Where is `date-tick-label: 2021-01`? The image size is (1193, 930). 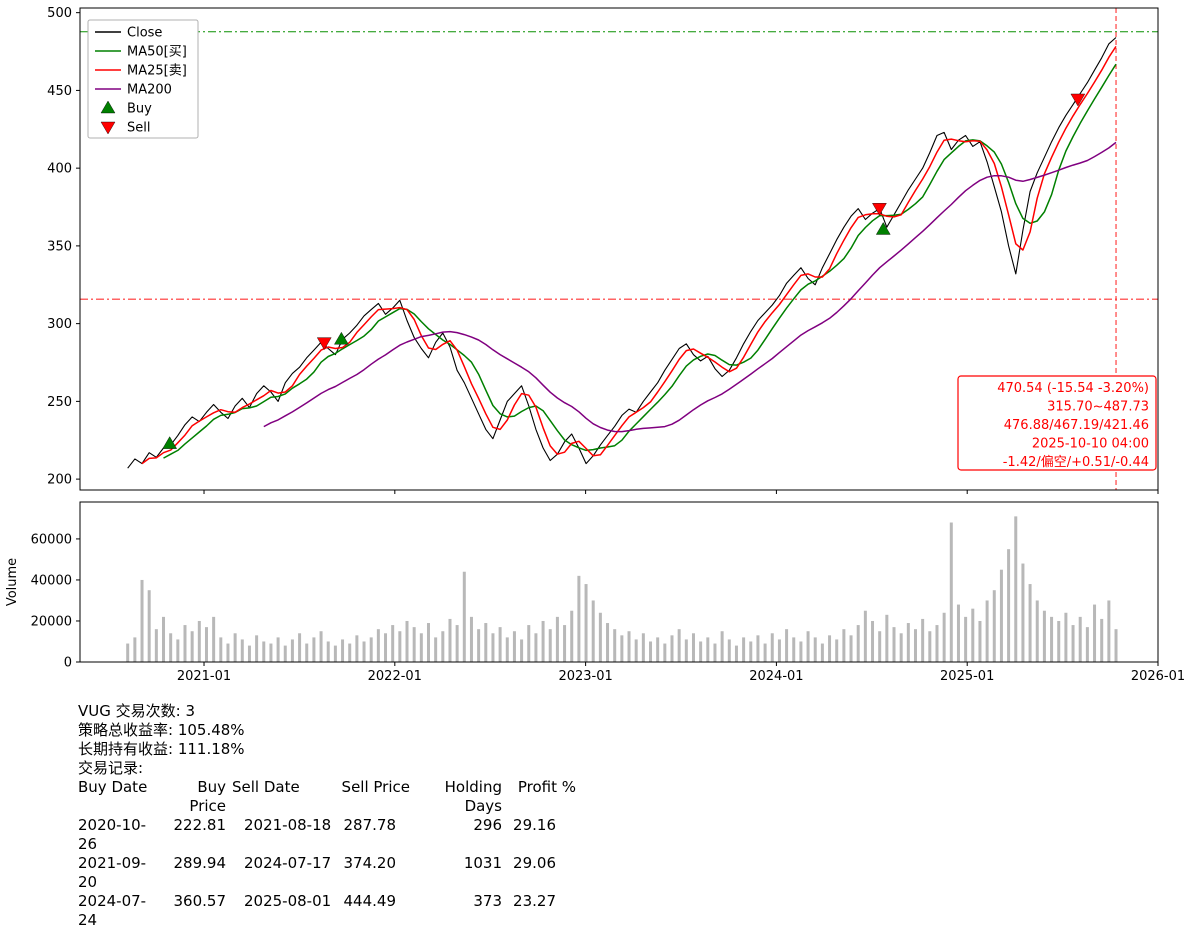
date-tick-label: 2021-01 is located at coordinates (204, 676).